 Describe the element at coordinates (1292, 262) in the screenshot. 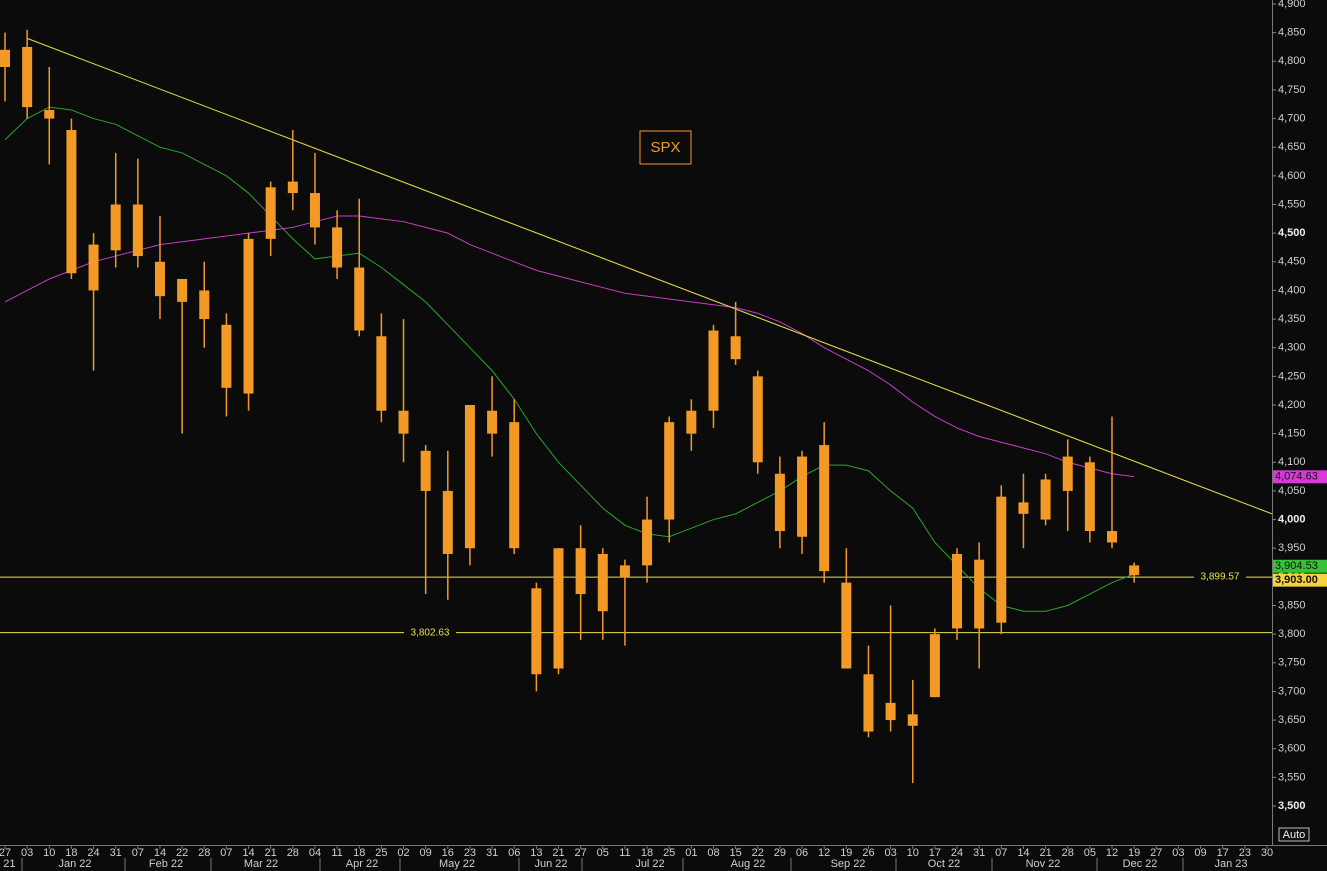

I see `y-tick-label: 4,450` at that location.